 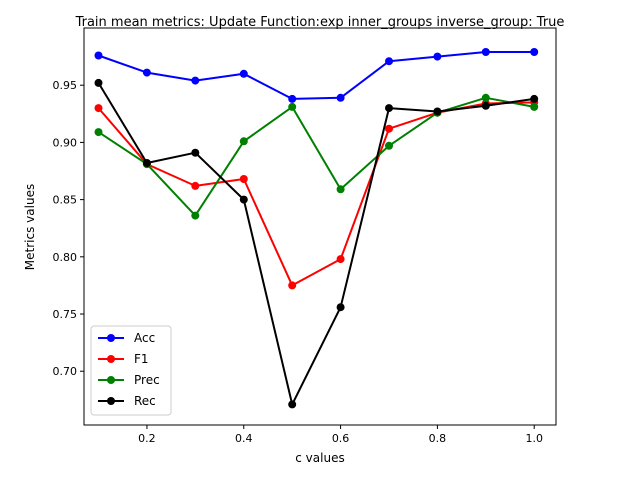 I want to click on y-axis-label: Metrics values, so click(x=30, y=227).